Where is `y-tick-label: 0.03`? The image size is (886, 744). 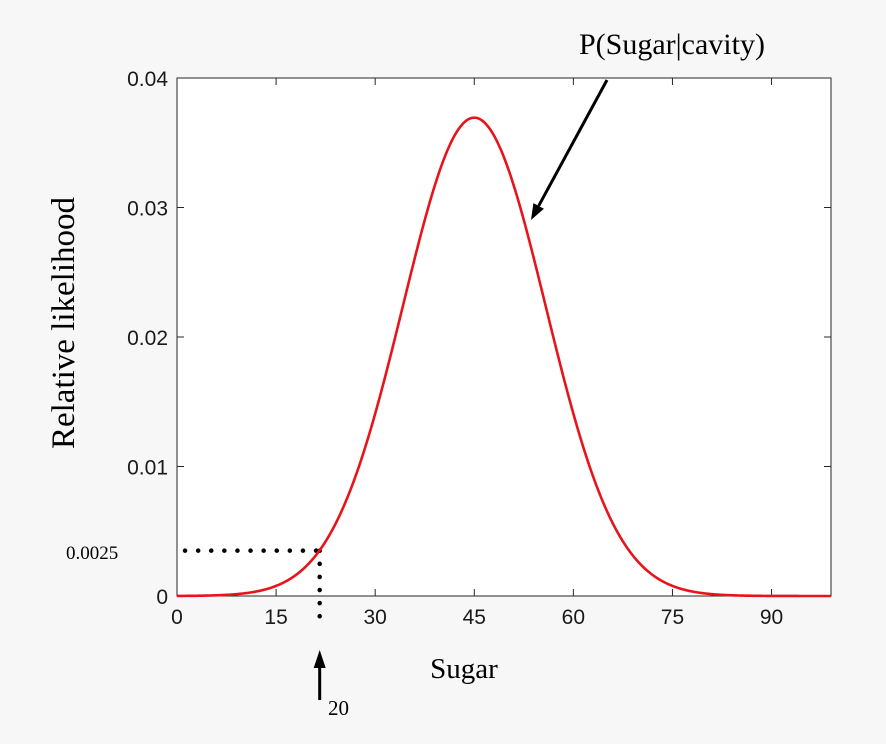
y-tick-label: 0.03 is located at coordinates (147, 209).